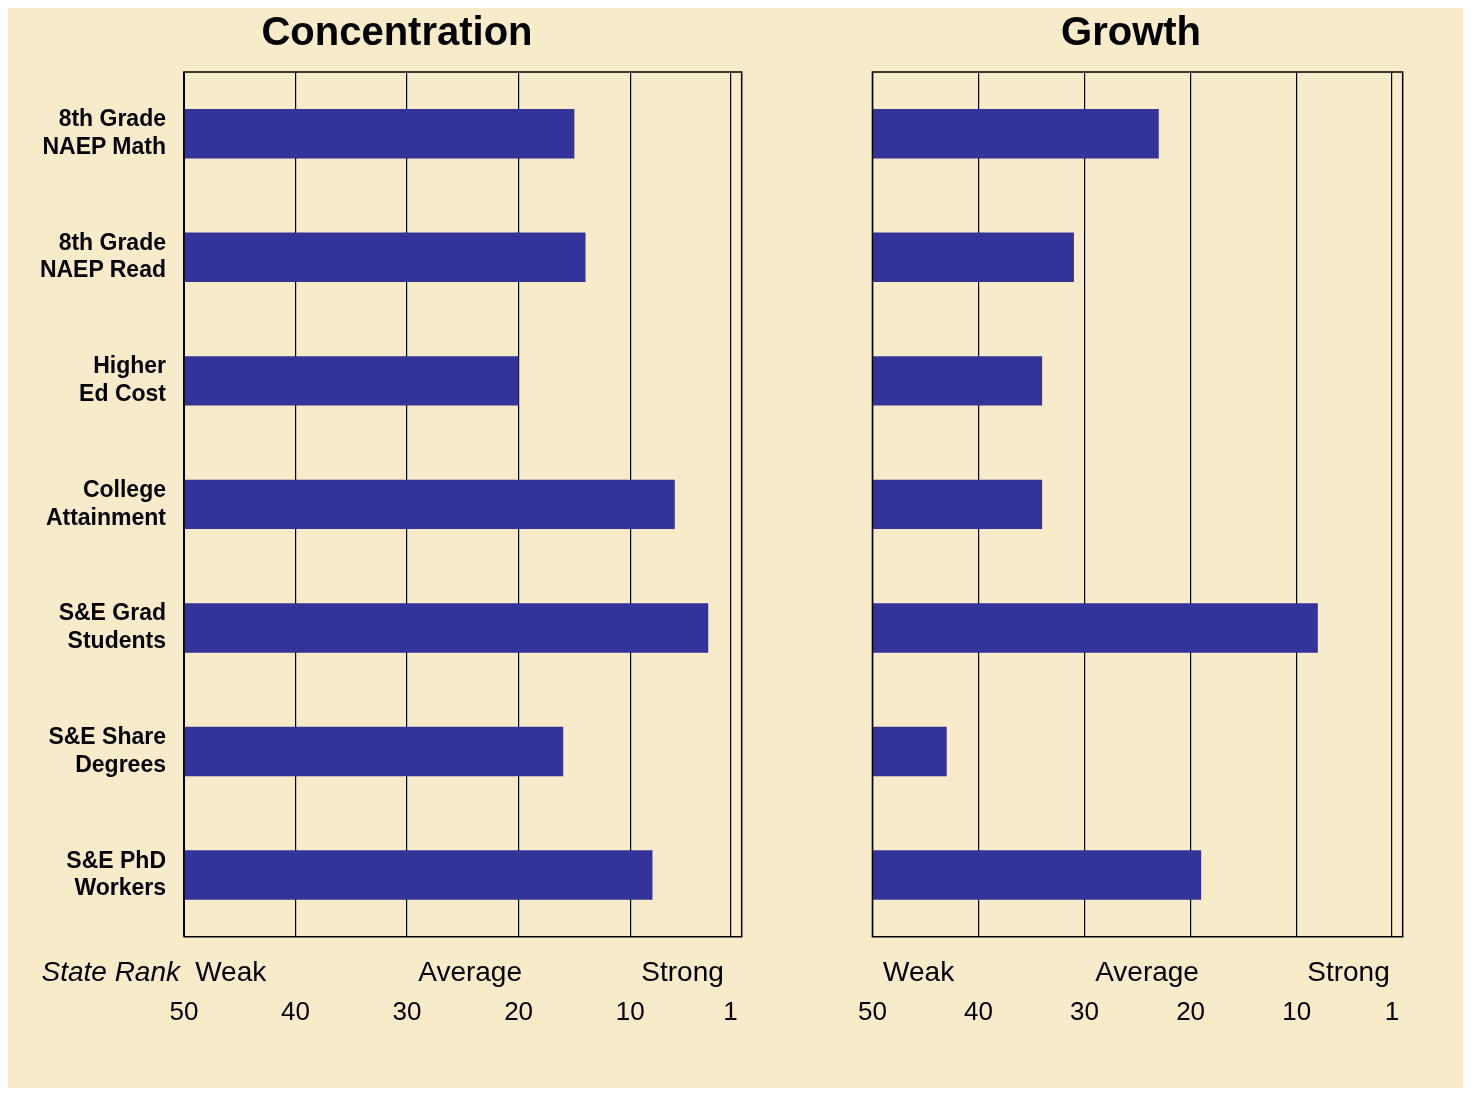  I want to click on chart-title: Growth, so click(1131, 31).